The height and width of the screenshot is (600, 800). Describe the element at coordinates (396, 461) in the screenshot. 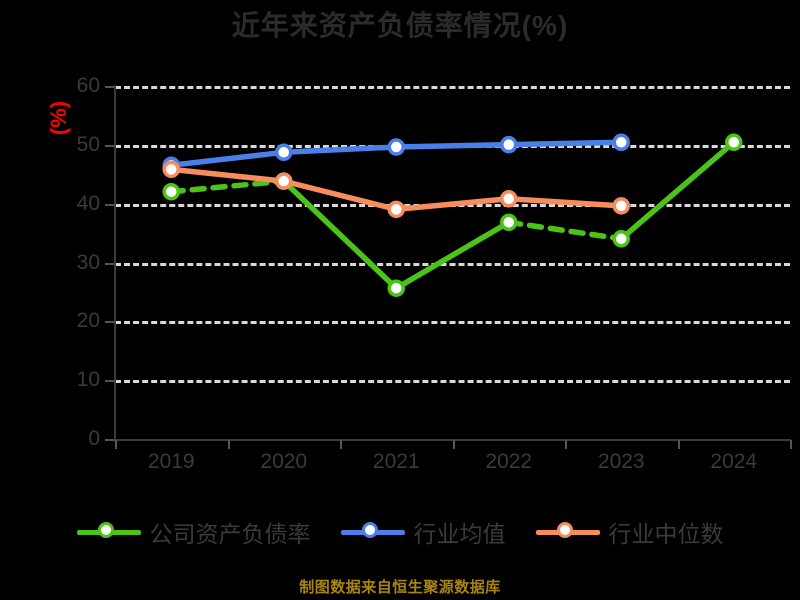

I see `x-axis-label: 2021` at that location.